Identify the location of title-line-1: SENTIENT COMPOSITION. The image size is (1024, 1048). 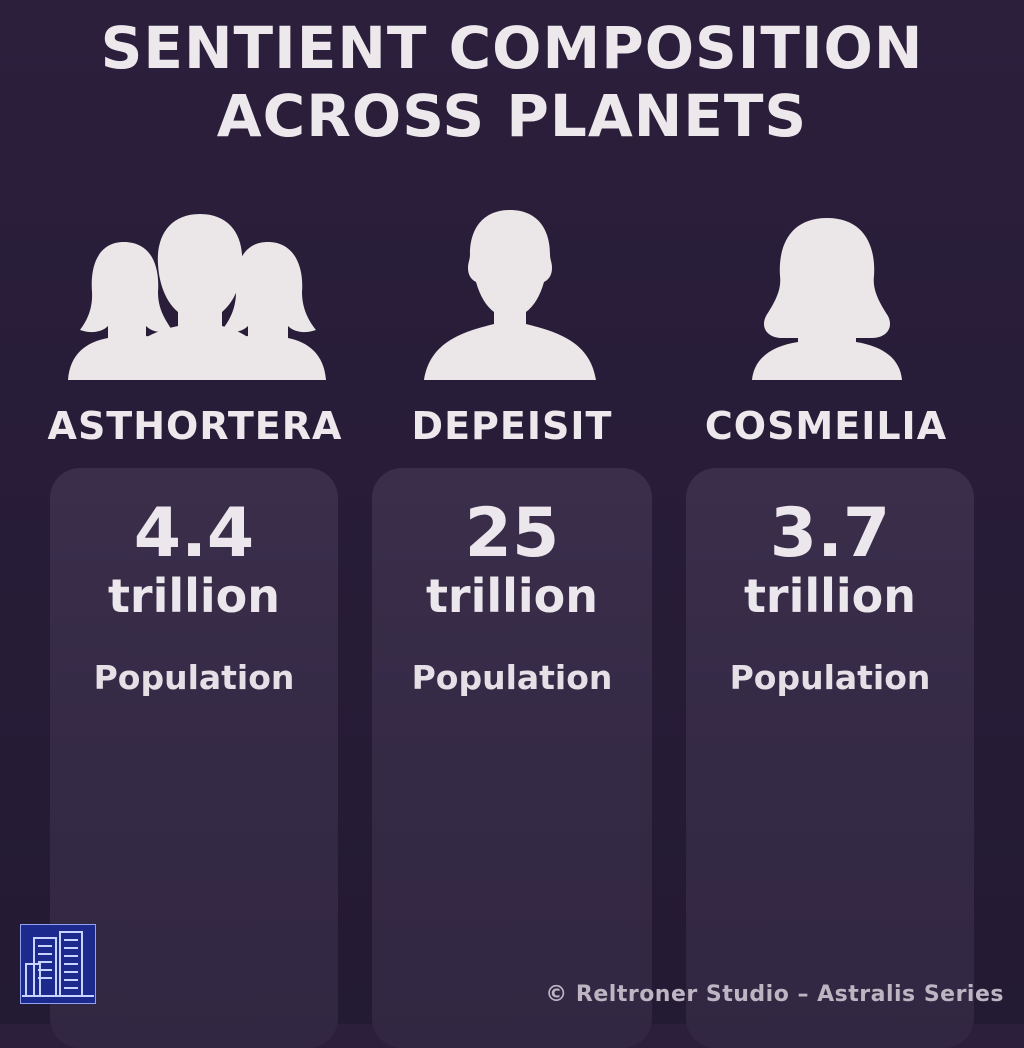
(512, 48).